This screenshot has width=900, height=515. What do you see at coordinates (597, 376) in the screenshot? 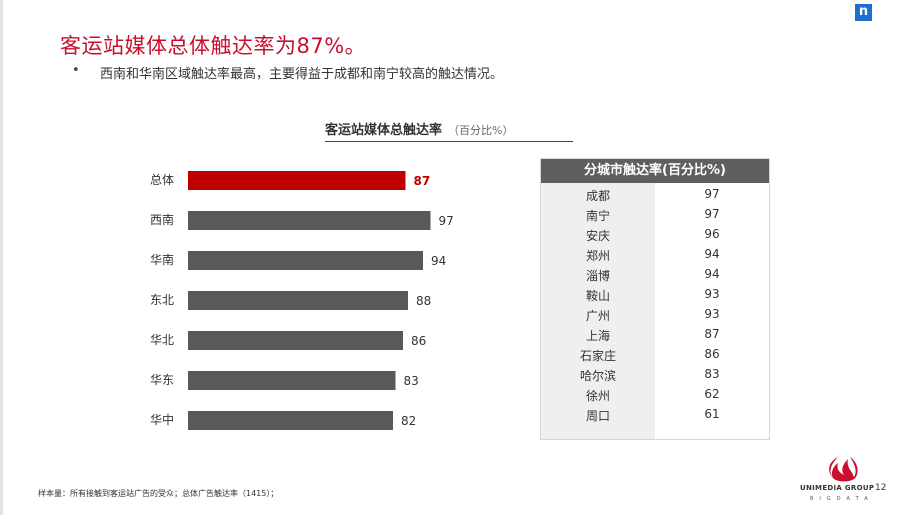
I see `city-name: 哈尔滨` at bounding box center [597, 376].